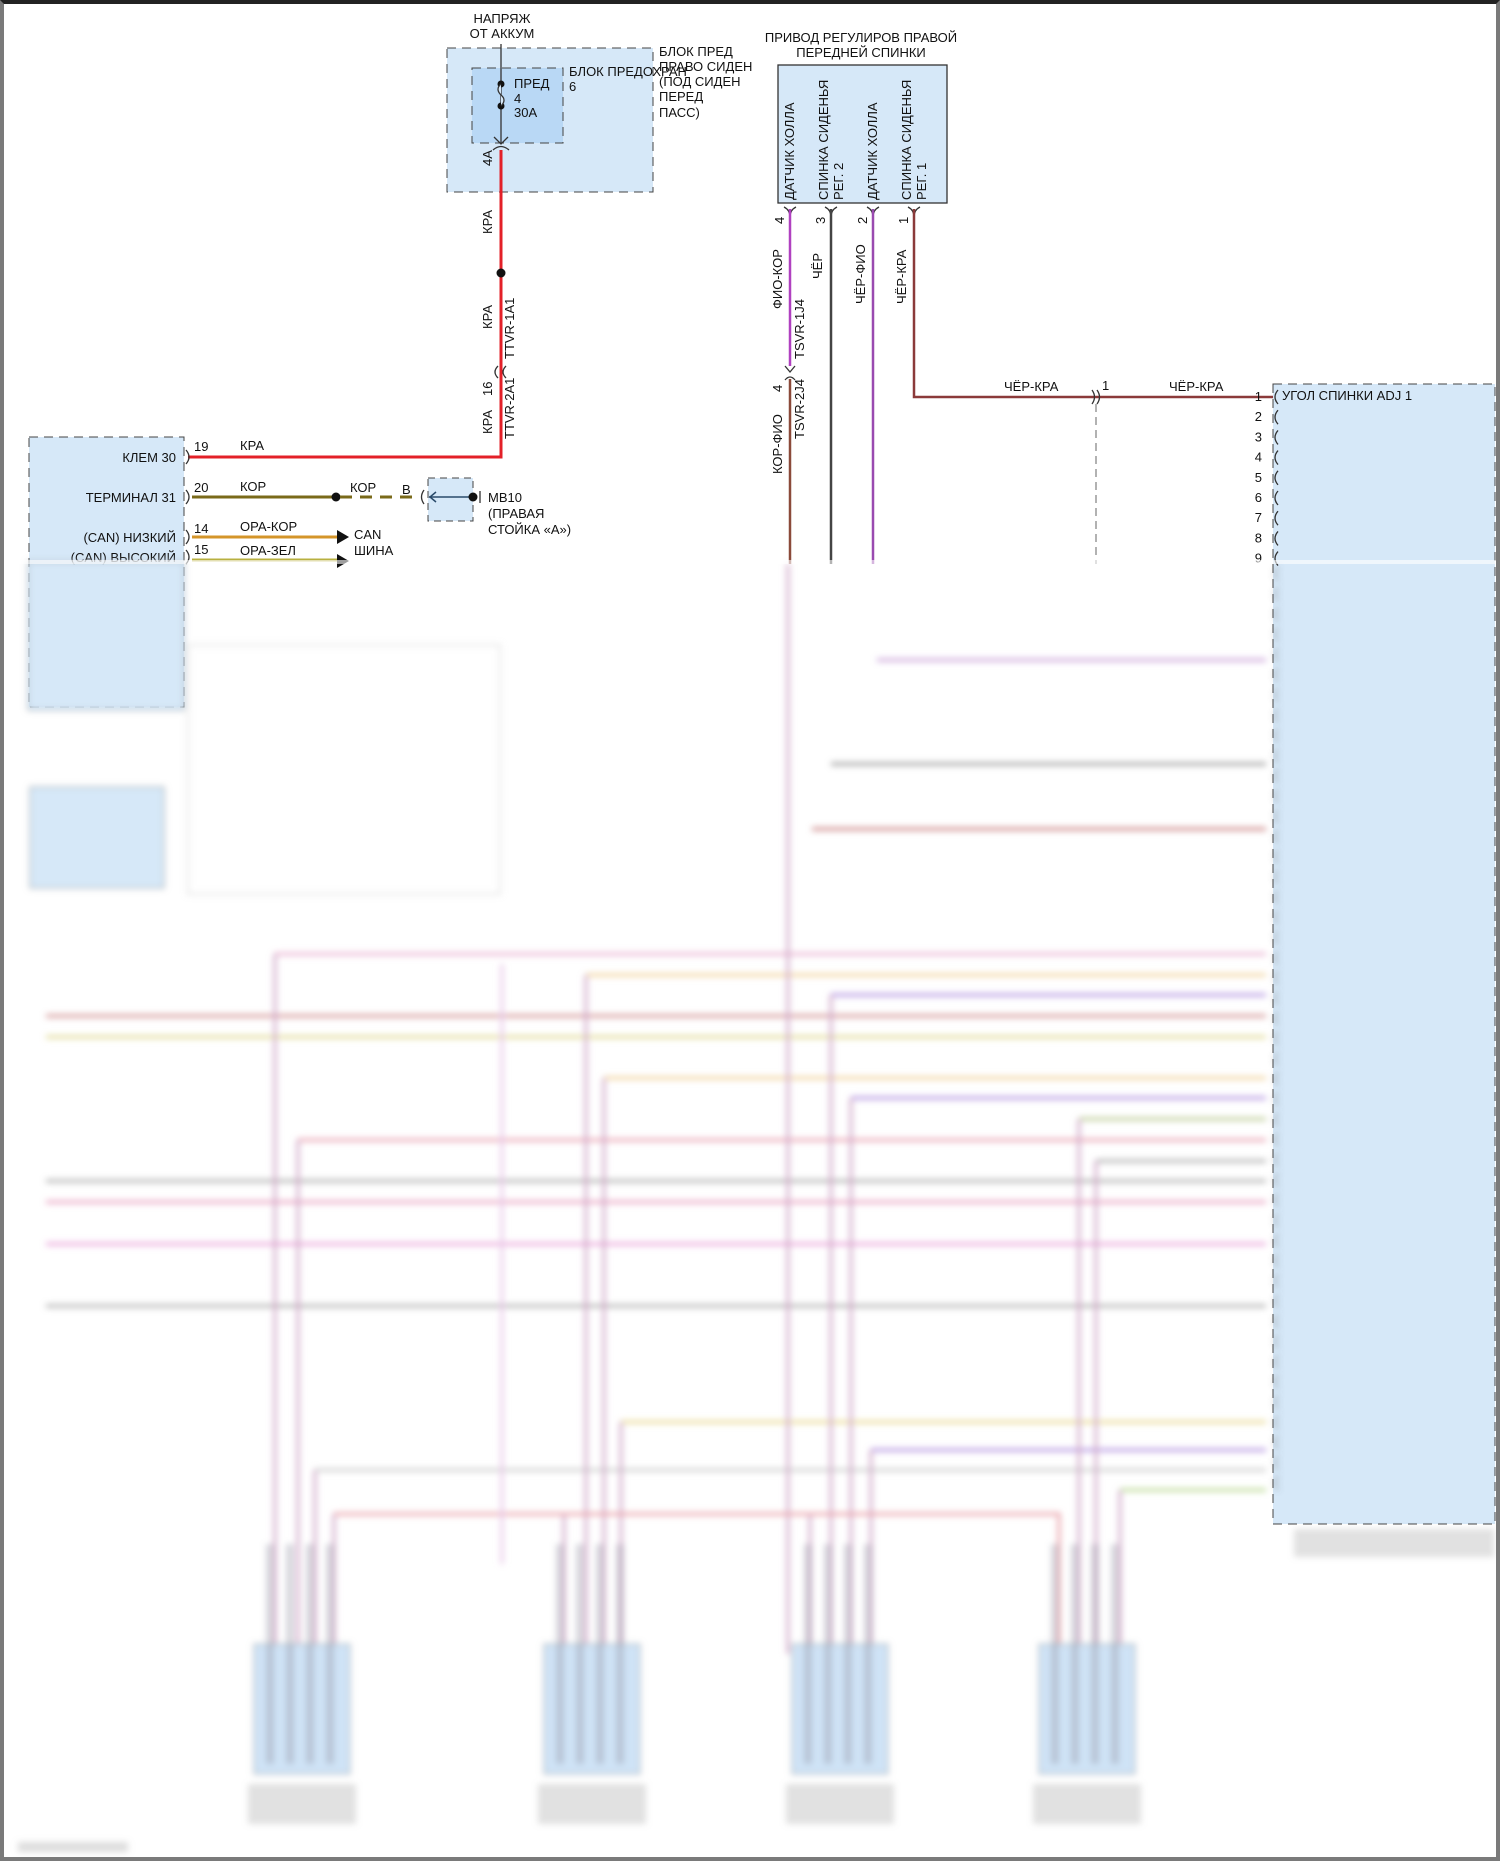 The image size is (1500, 1861). I want to click on wire, so click(697, 1583).